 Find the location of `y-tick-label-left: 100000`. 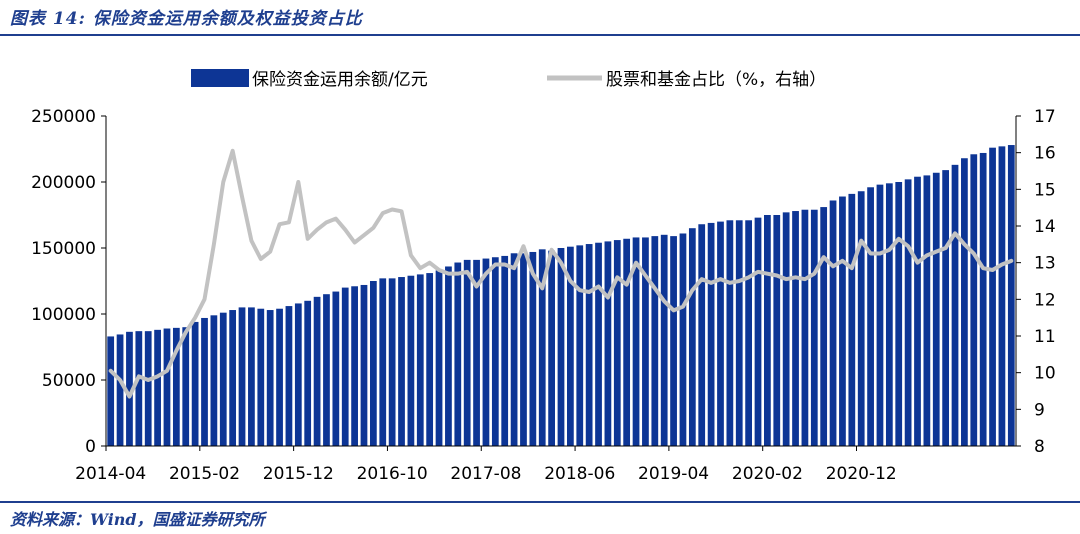

y-tick-label-left: 100000 is located at coordinates (63, 315).